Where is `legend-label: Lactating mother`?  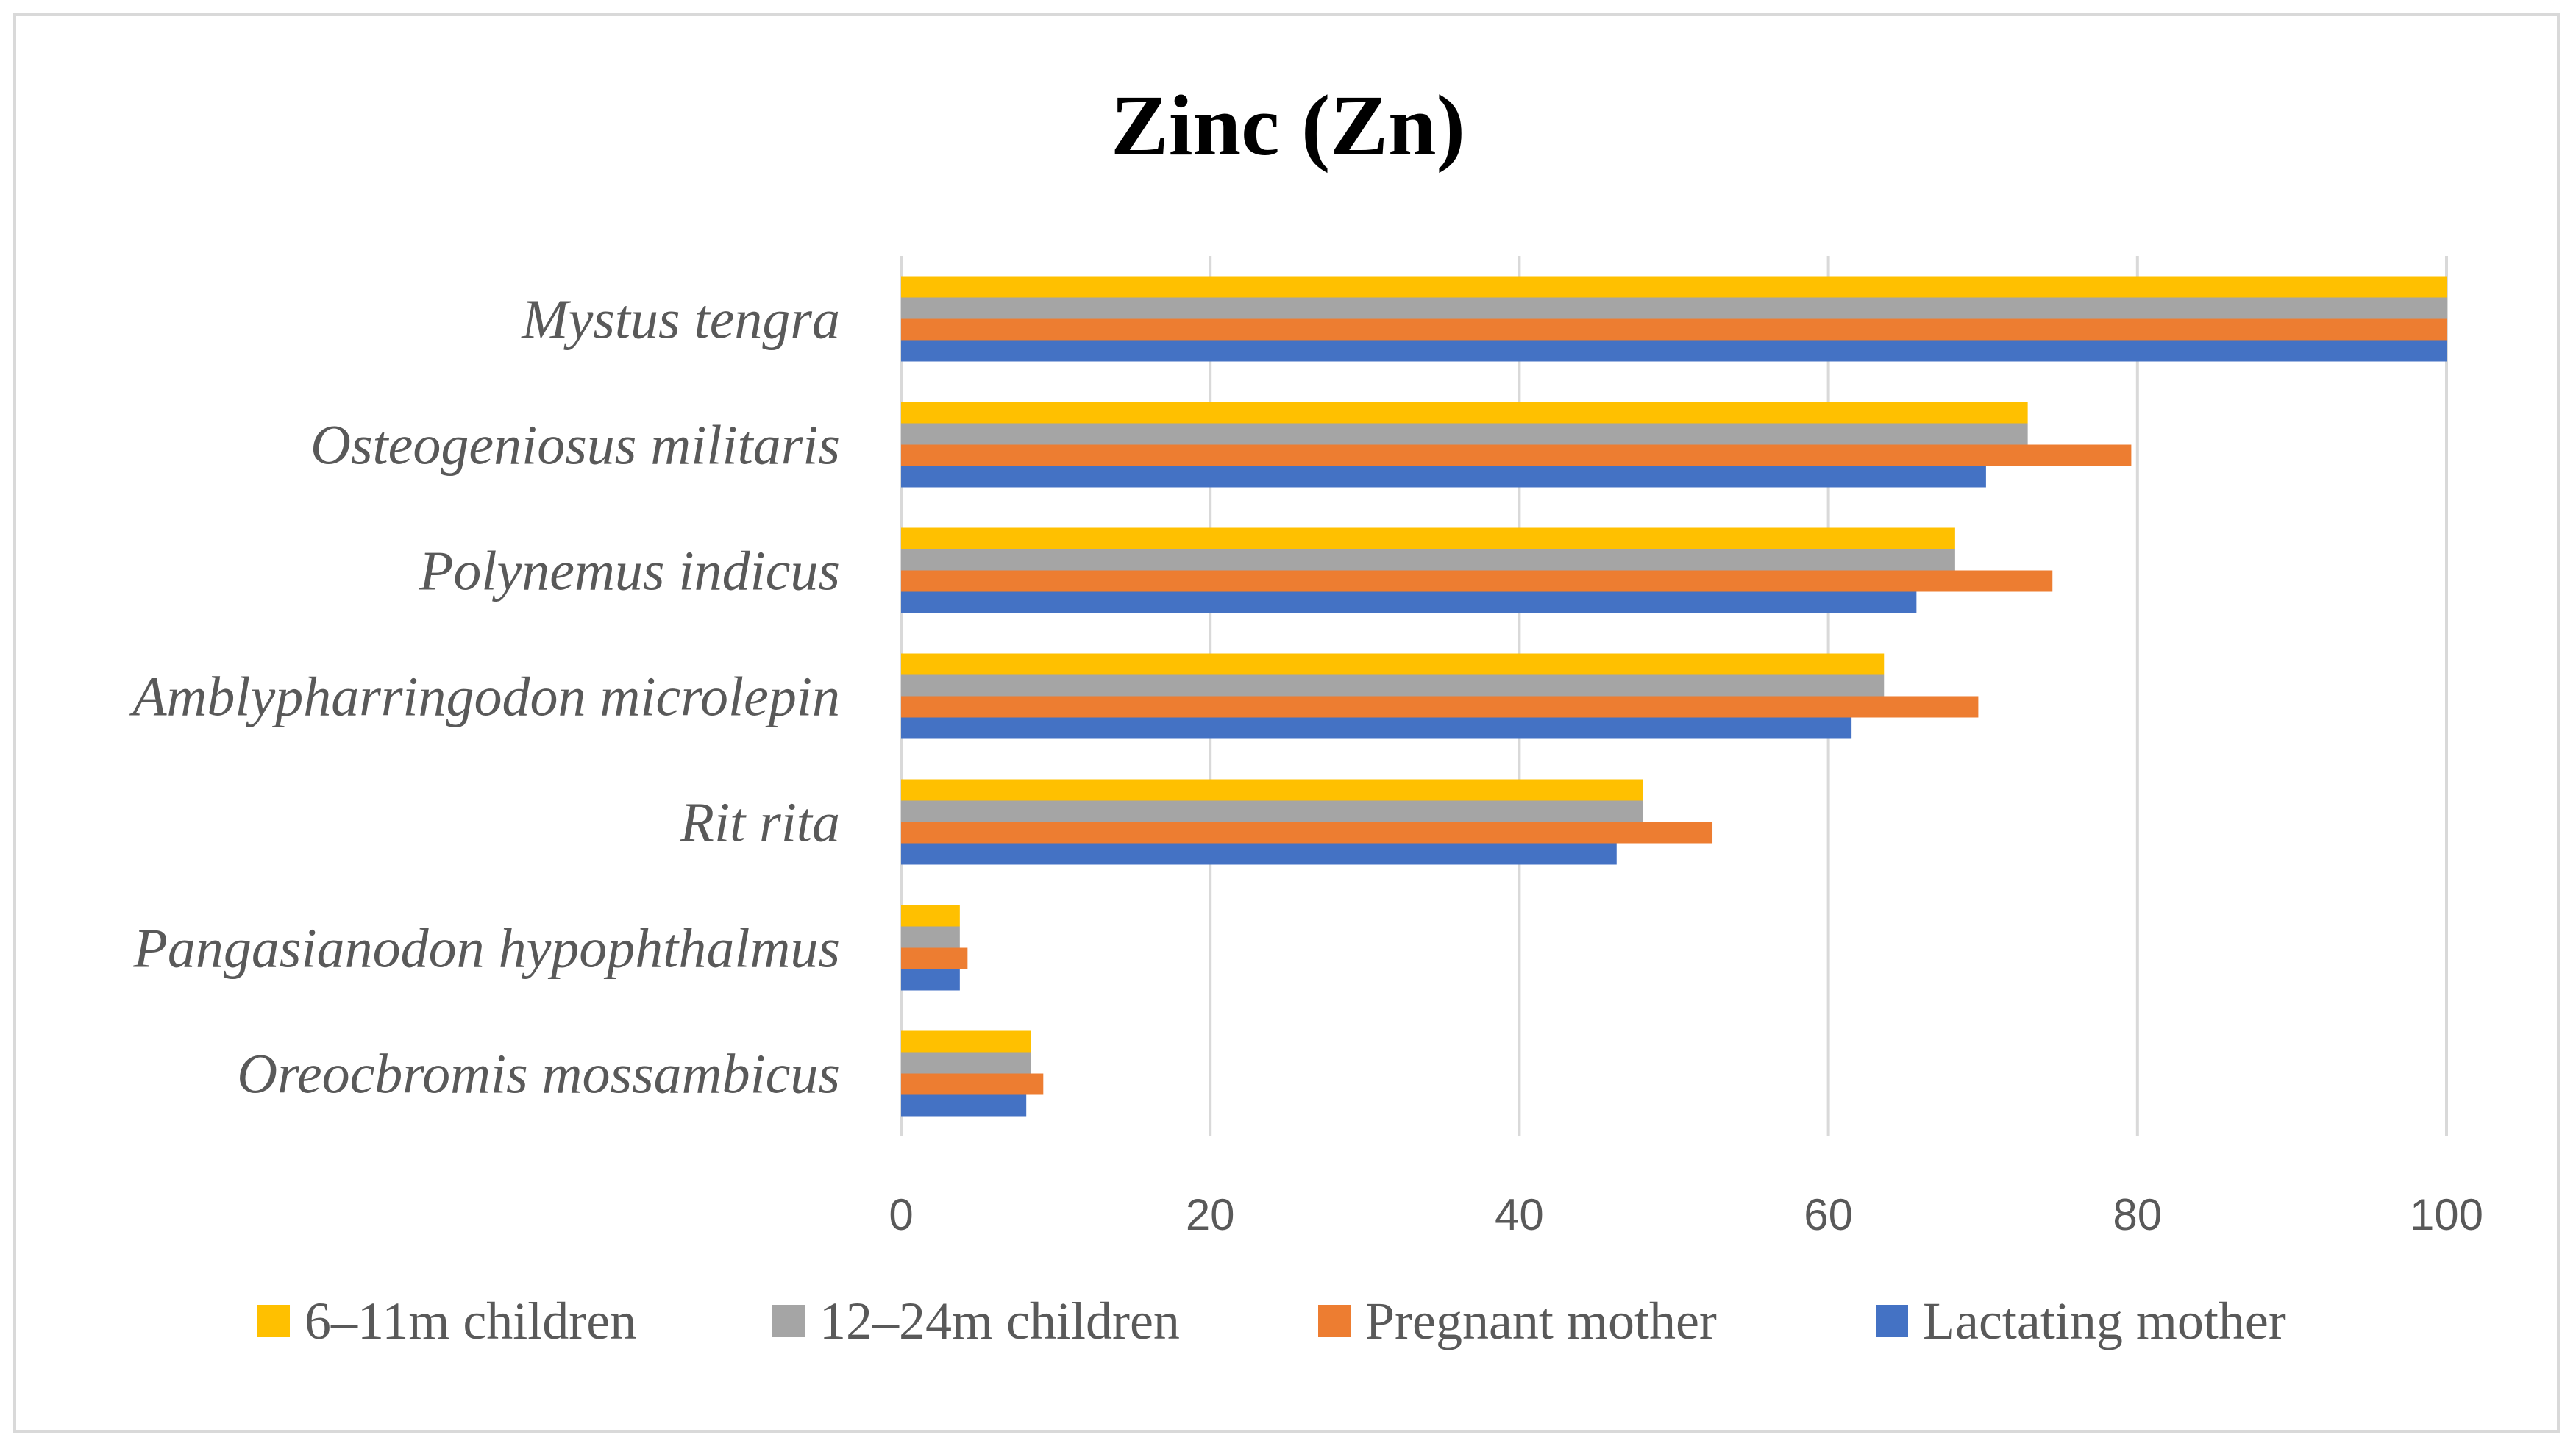 legend-label: Lactating mother is located at coordinates (2104, 1321).